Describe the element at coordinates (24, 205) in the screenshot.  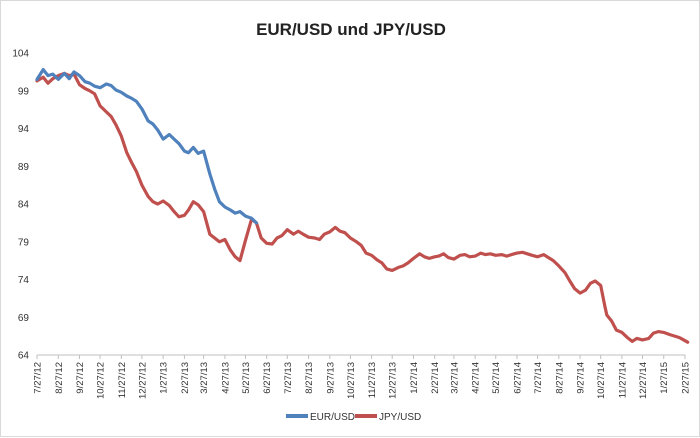
I see `y-tick-label: 84` at that location.